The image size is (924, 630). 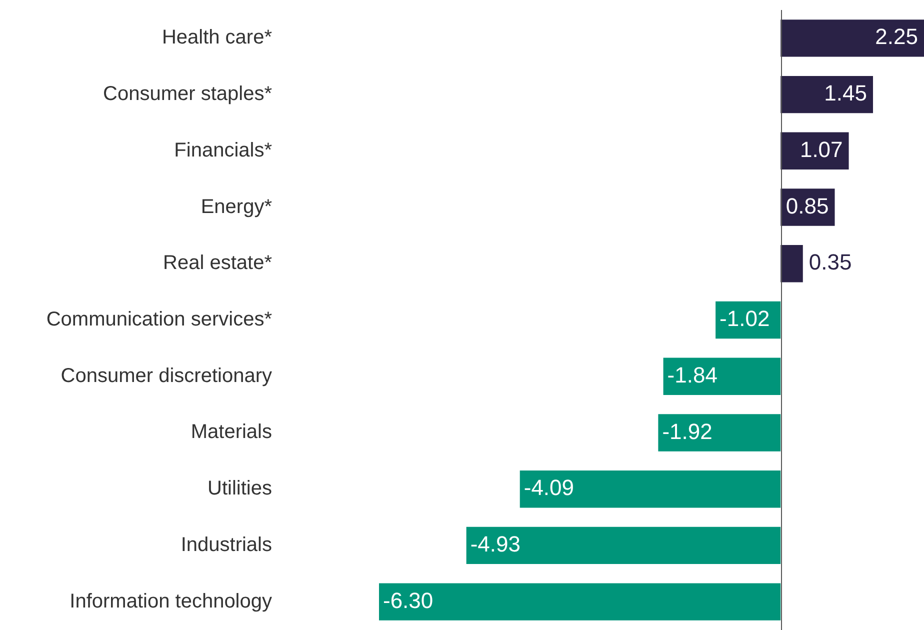 What do you see at coordinates (166, 375) in the screenshot?
I see `y-tick-label: Consumer discretionary` at bounding box center [166, 375].